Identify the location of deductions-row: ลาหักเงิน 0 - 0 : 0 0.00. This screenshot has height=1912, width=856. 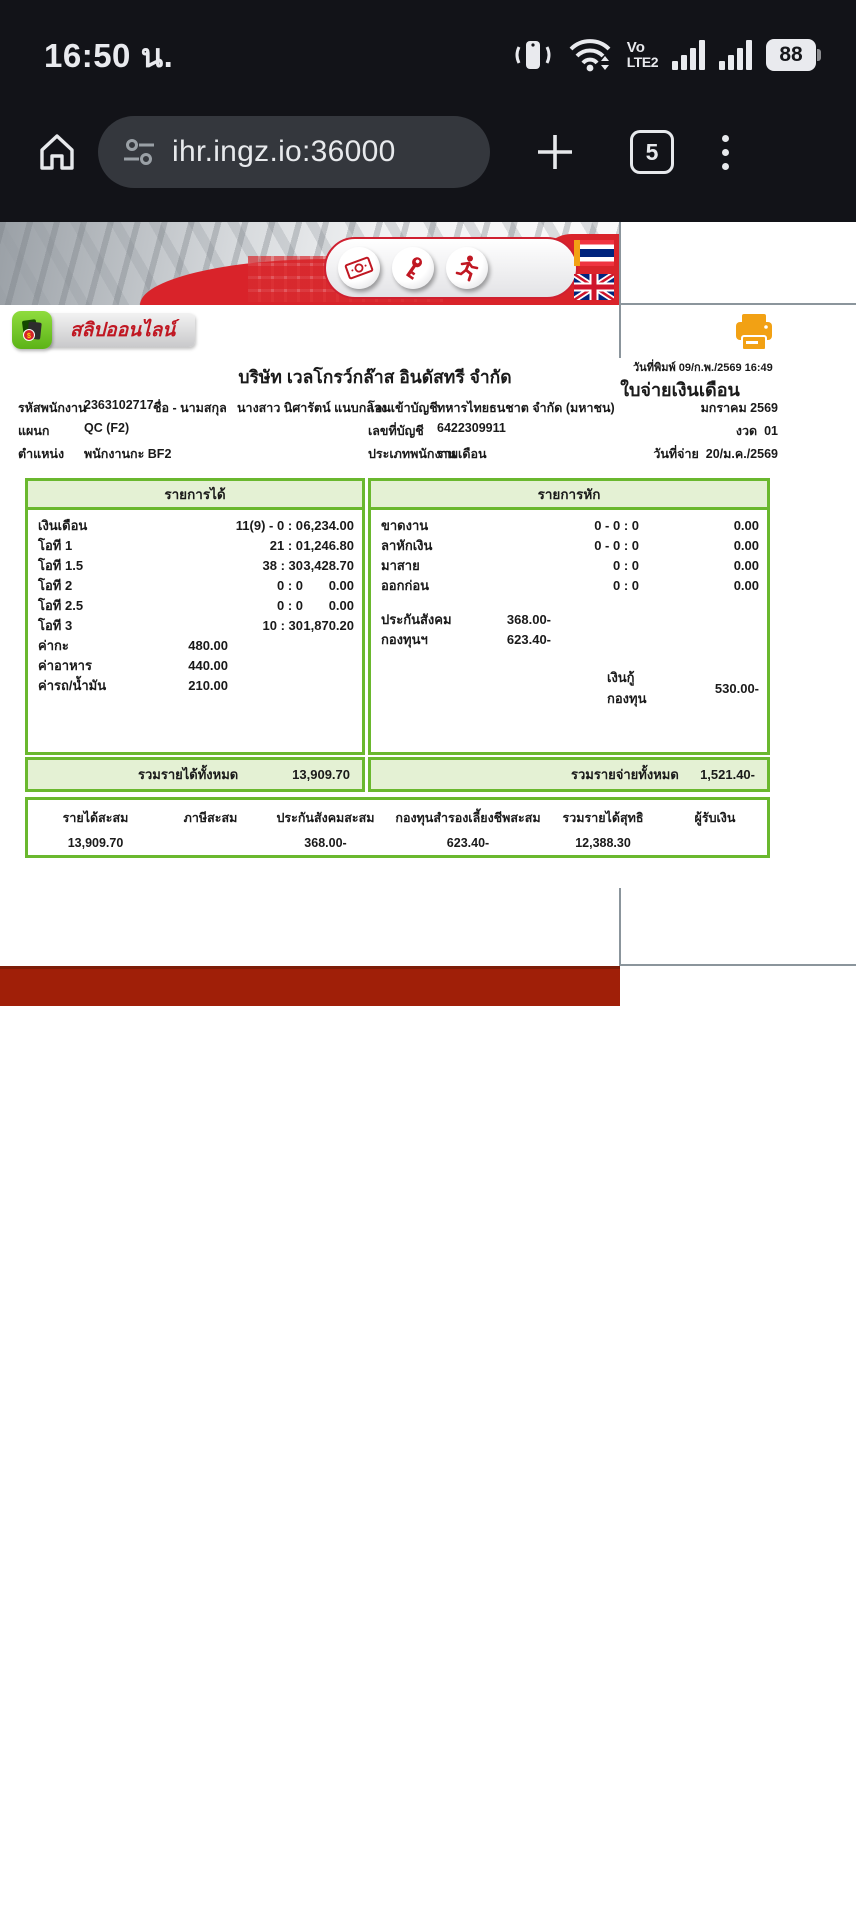
(569, 545).